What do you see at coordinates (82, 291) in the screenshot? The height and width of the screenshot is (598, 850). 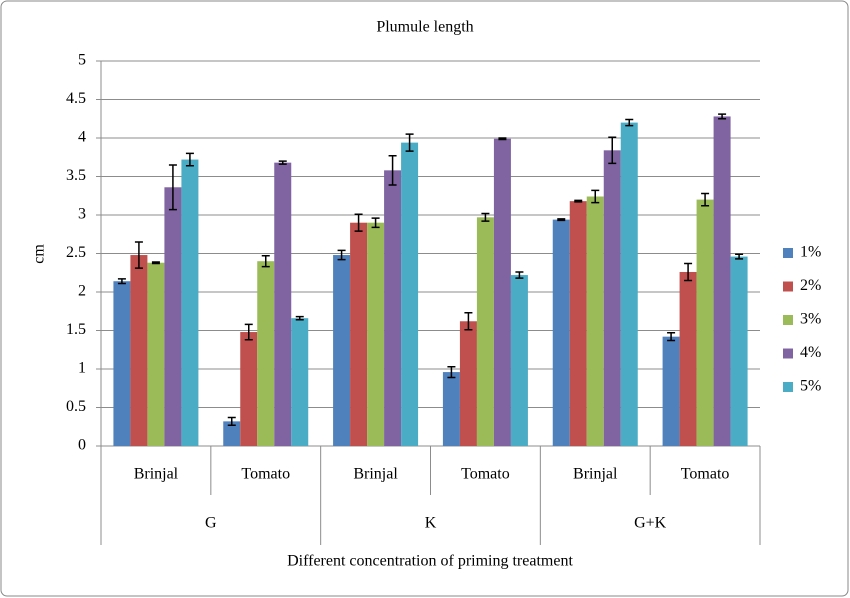 I see `y-tick-label: 2` at bounding box center [82, 291].